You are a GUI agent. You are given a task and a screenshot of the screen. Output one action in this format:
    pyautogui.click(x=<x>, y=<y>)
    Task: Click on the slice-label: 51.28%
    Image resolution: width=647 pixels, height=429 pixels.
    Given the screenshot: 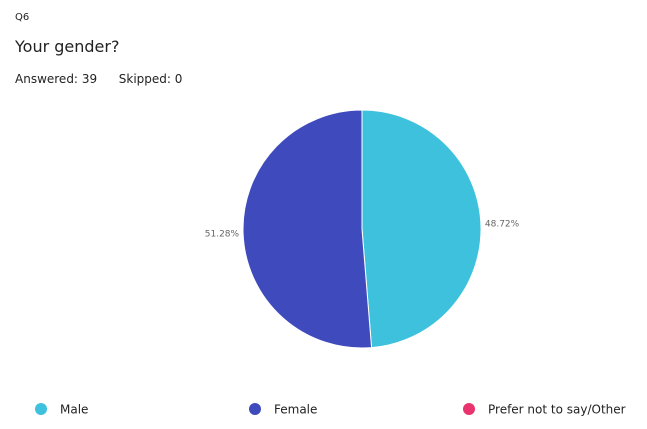 What is the action you would take?
    pyautogui.click(x=222, y=234)
    